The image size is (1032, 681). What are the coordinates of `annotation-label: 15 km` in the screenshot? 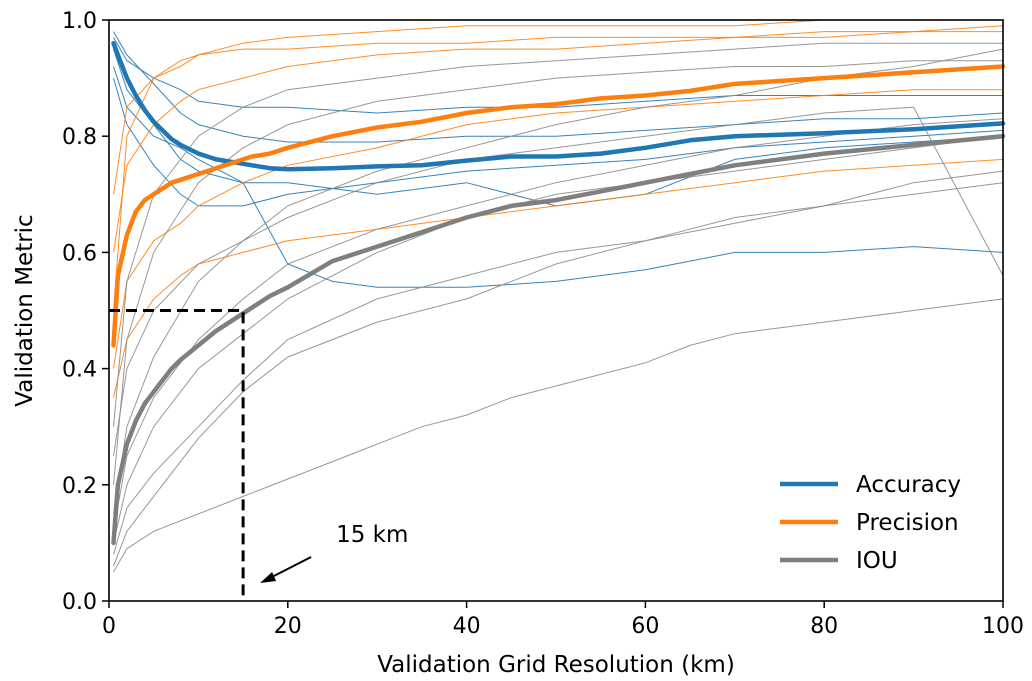 It's located at (372, 535).